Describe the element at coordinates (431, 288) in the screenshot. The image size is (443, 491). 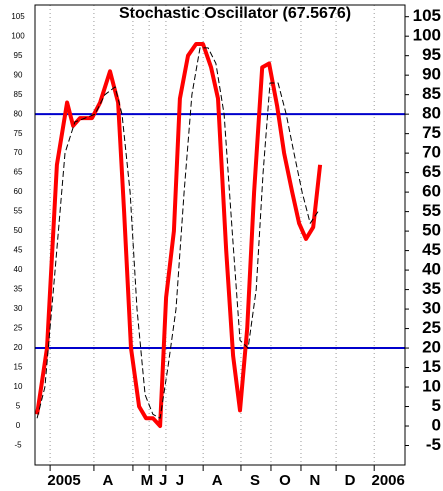
I see `y-tick-label-right: 35` at that location.